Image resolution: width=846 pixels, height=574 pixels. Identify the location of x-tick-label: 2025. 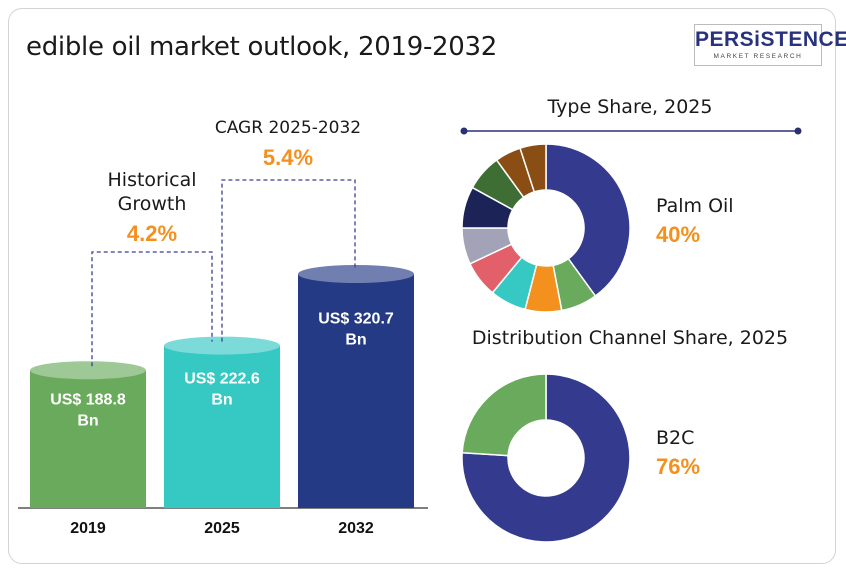
(222, 528).